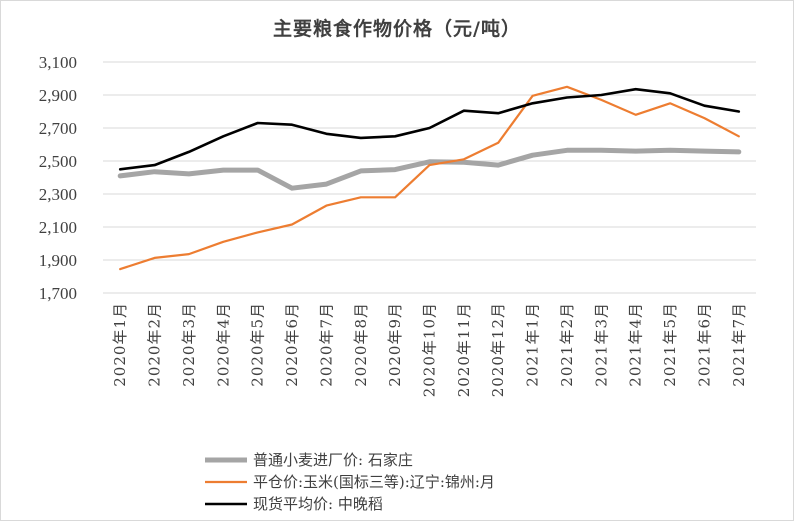 The width and height of the screenshot is (794, 521). What do you see at coordinates (58, 161) in the screenshot?
I see `y-tick-label: 2,500` at bounding box center [58, 161].